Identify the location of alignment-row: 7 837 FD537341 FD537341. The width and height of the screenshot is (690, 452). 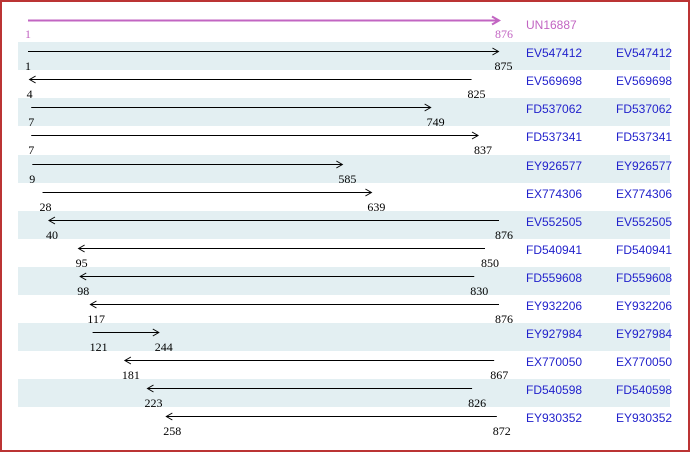
(345, 142).